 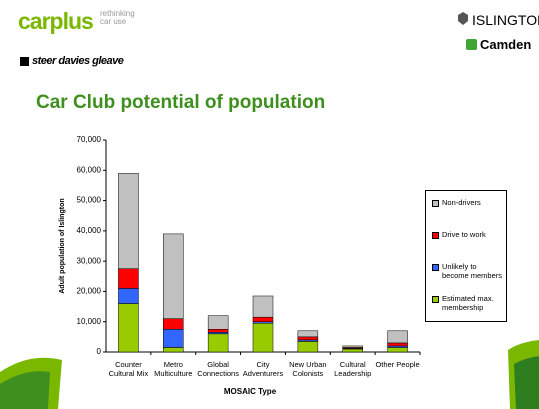 I want to click on council: Camden, so click(x=506, y=44).